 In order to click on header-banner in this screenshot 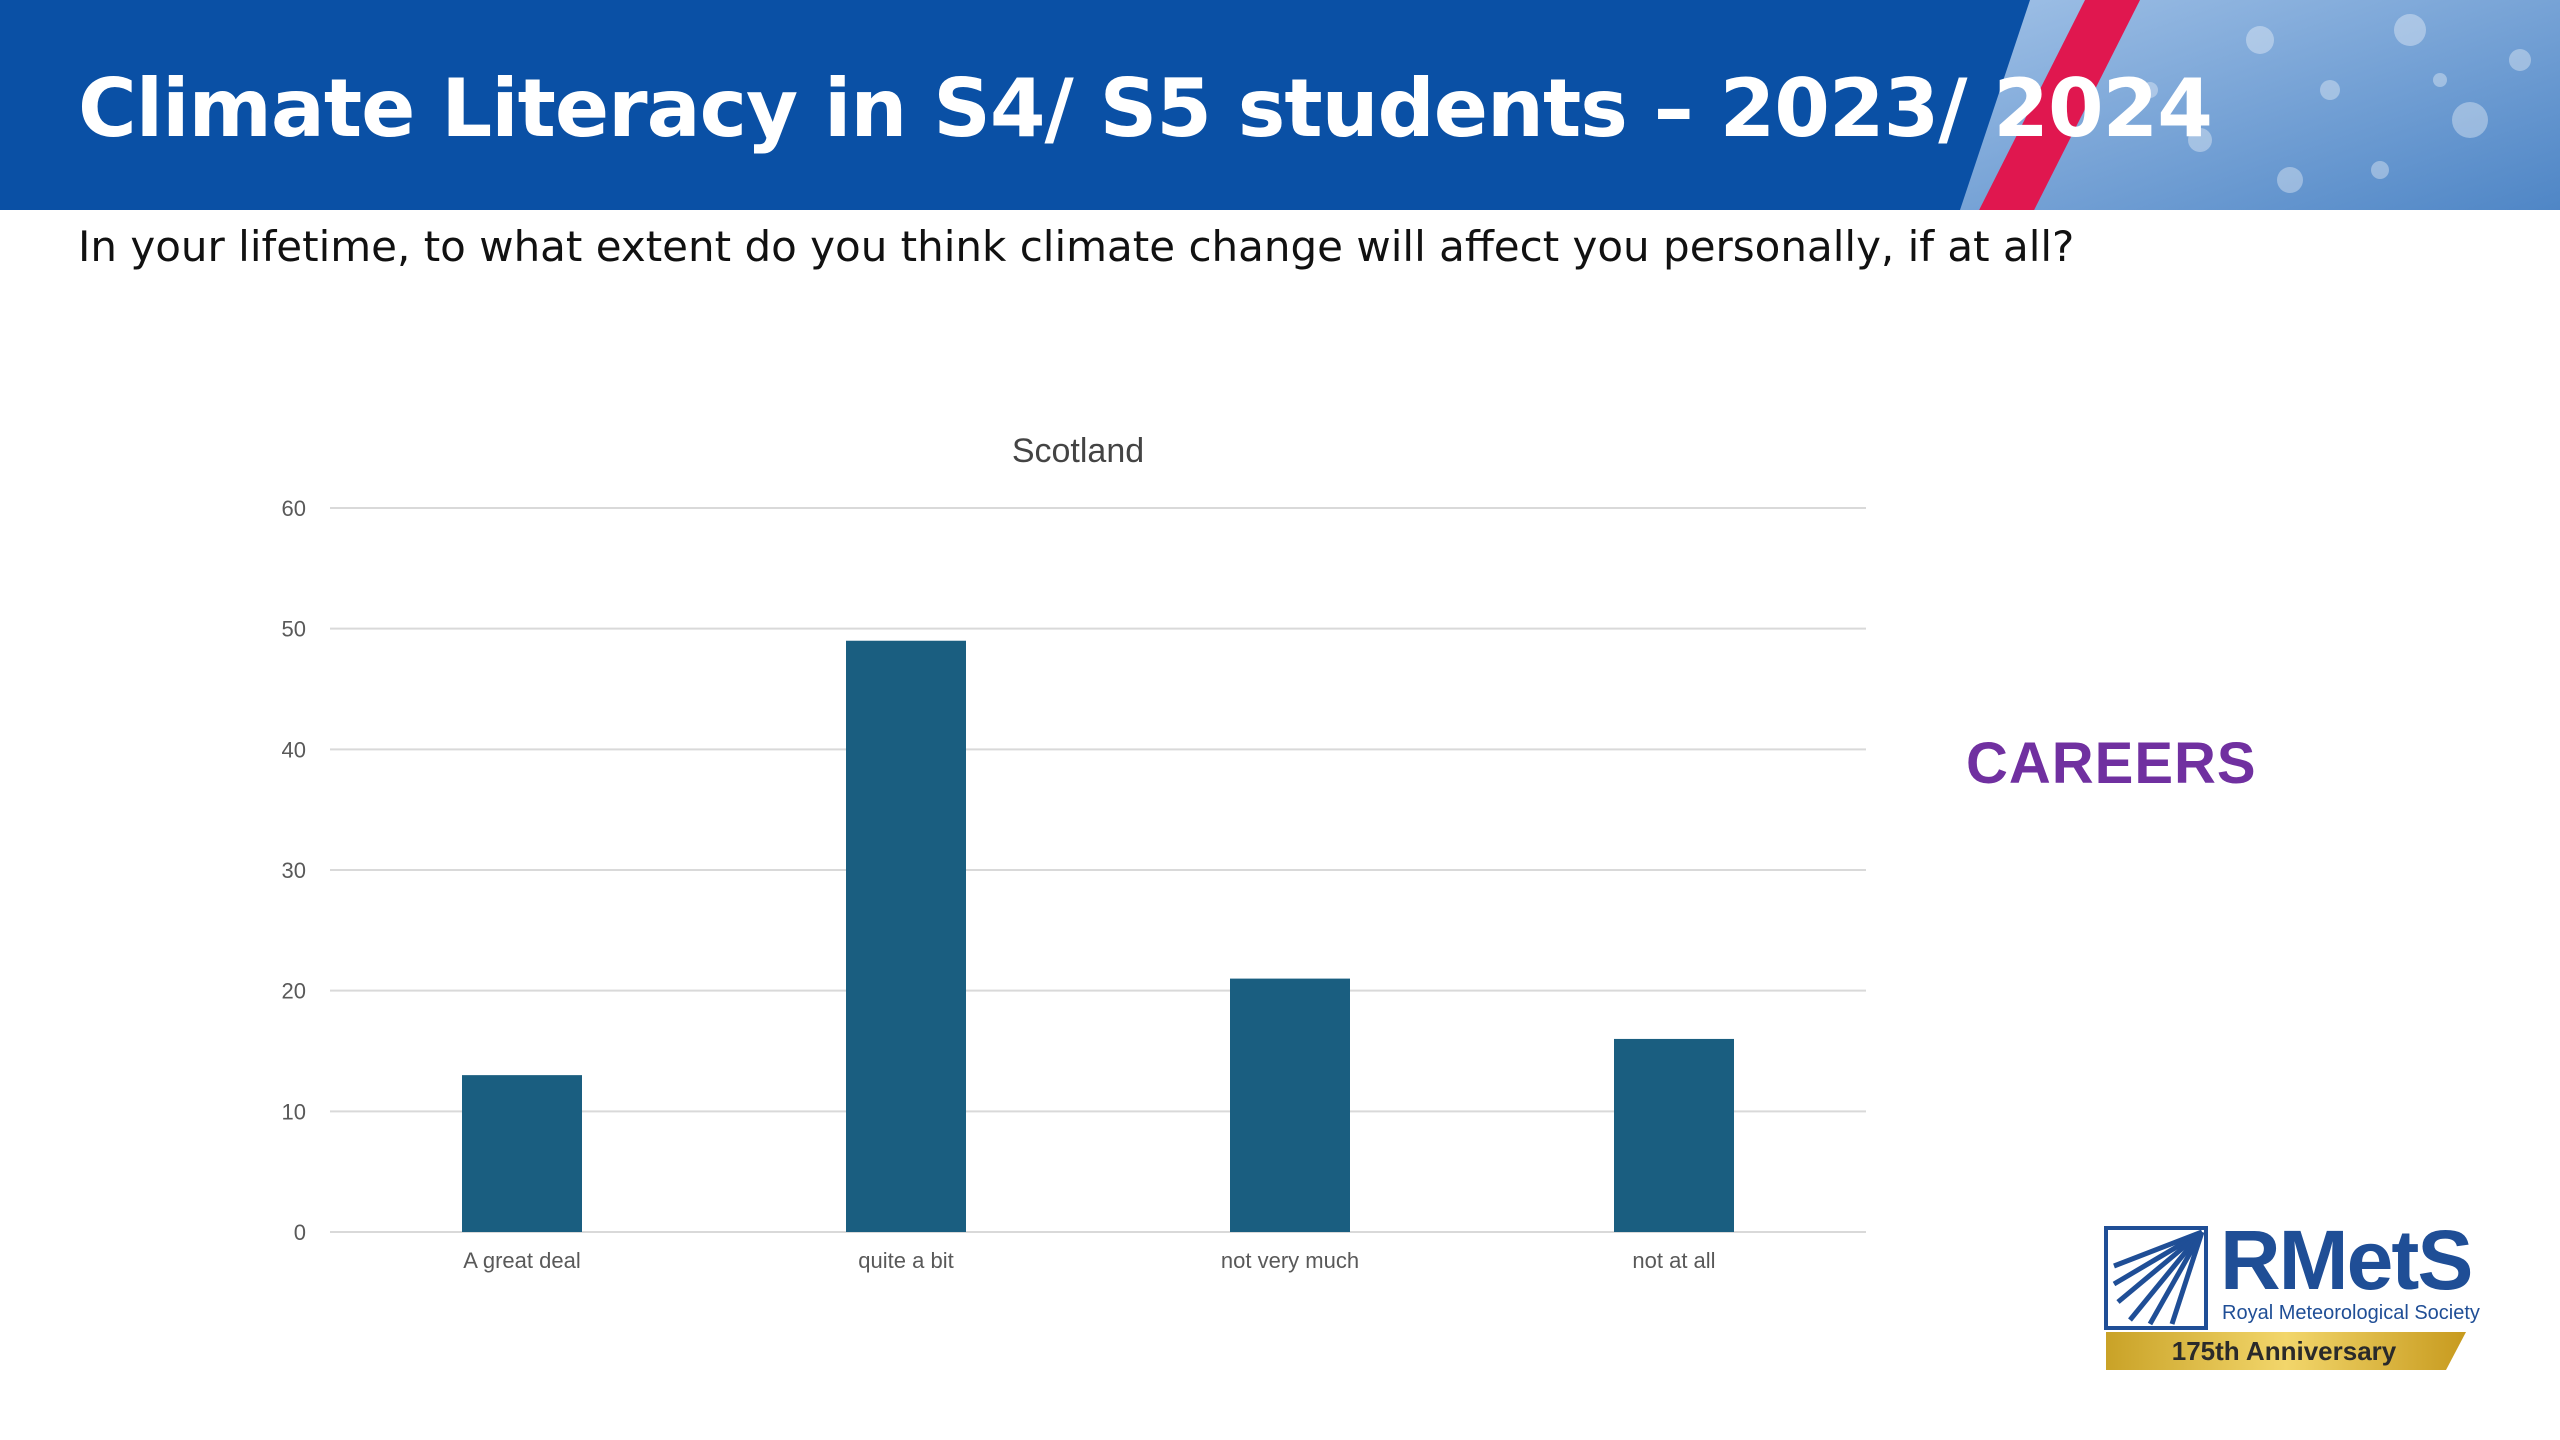, I will do `click(1280, 105)`.